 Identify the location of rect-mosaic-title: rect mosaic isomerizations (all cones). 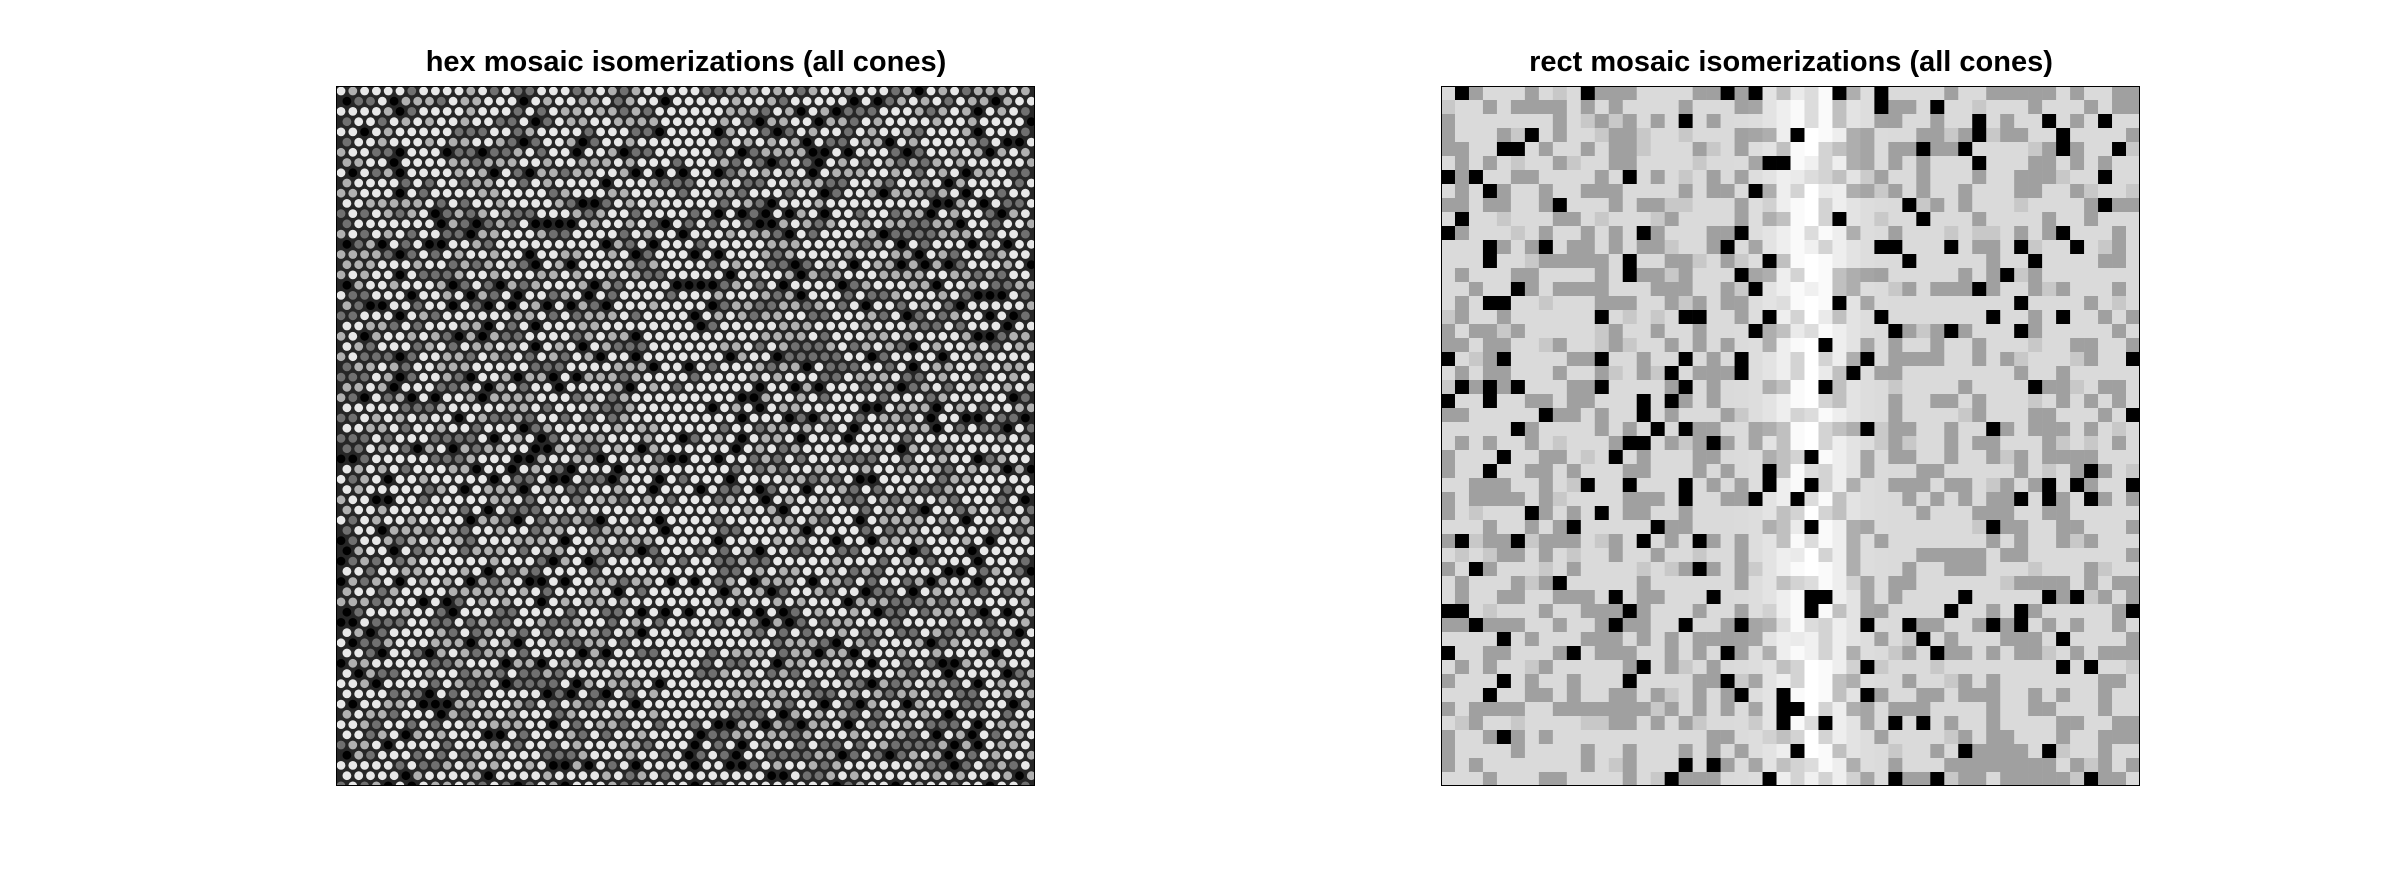
(1791, 62).